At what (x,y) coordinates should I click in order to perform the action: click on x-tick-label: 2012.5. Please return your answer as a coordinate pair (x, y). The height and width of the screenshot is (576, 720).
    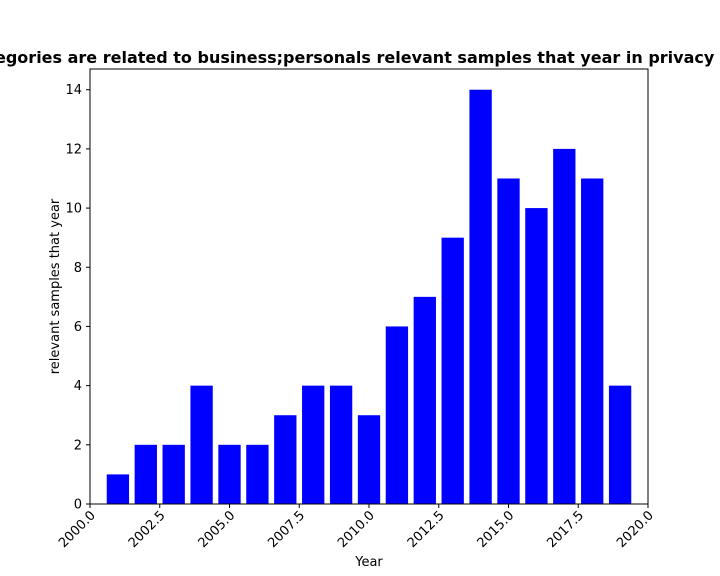
    Looking at the image, I should click on (426, 529).